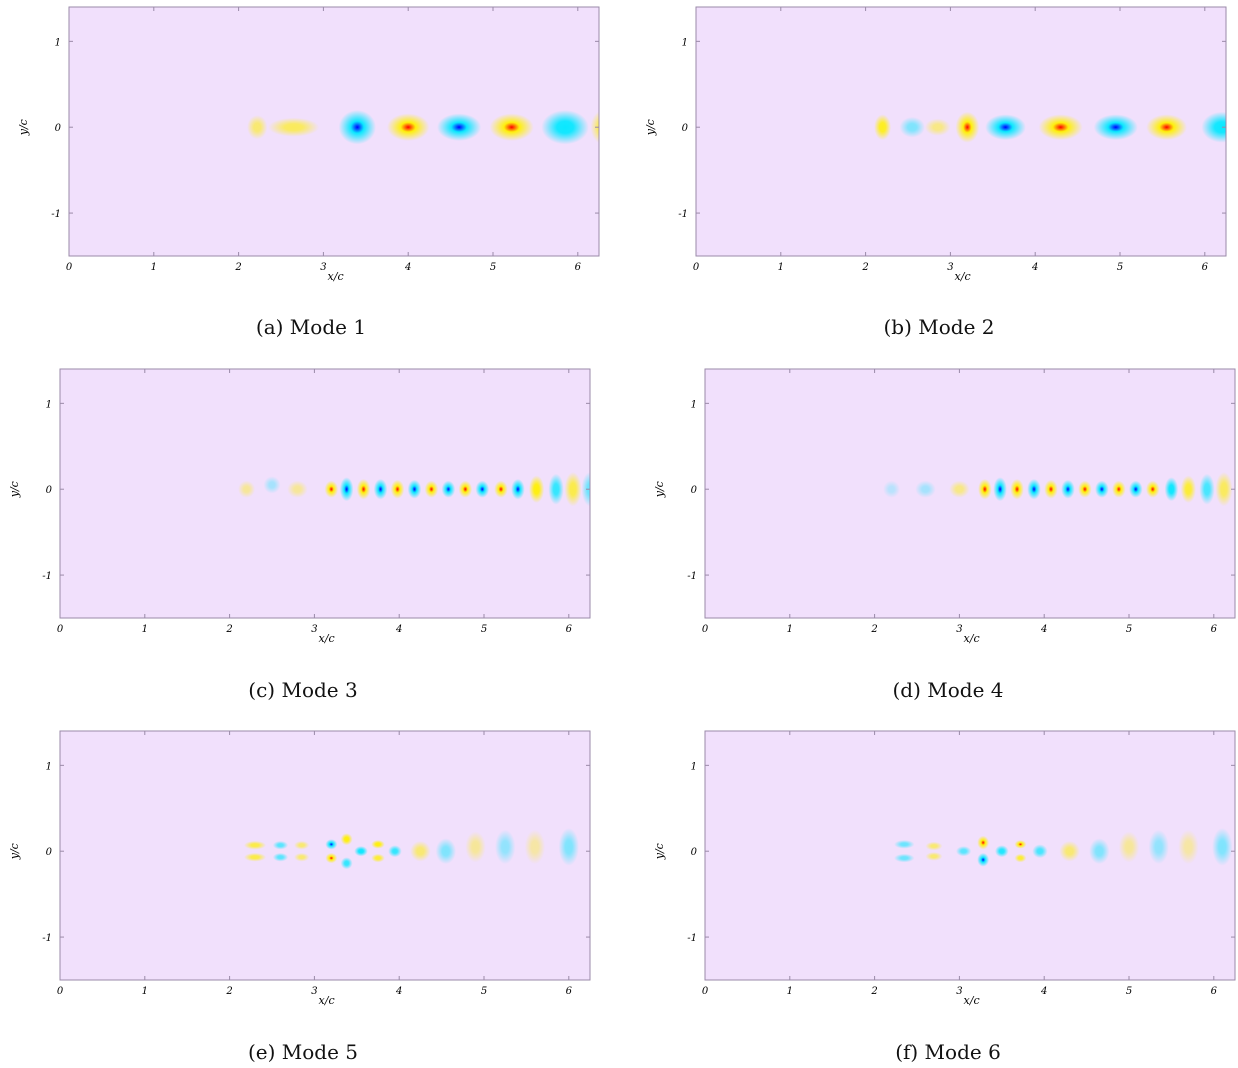 This screenshot has width=1238, height=1068. I want to click on subfigure-caption: (a) Mode 1, so click(311, 327).